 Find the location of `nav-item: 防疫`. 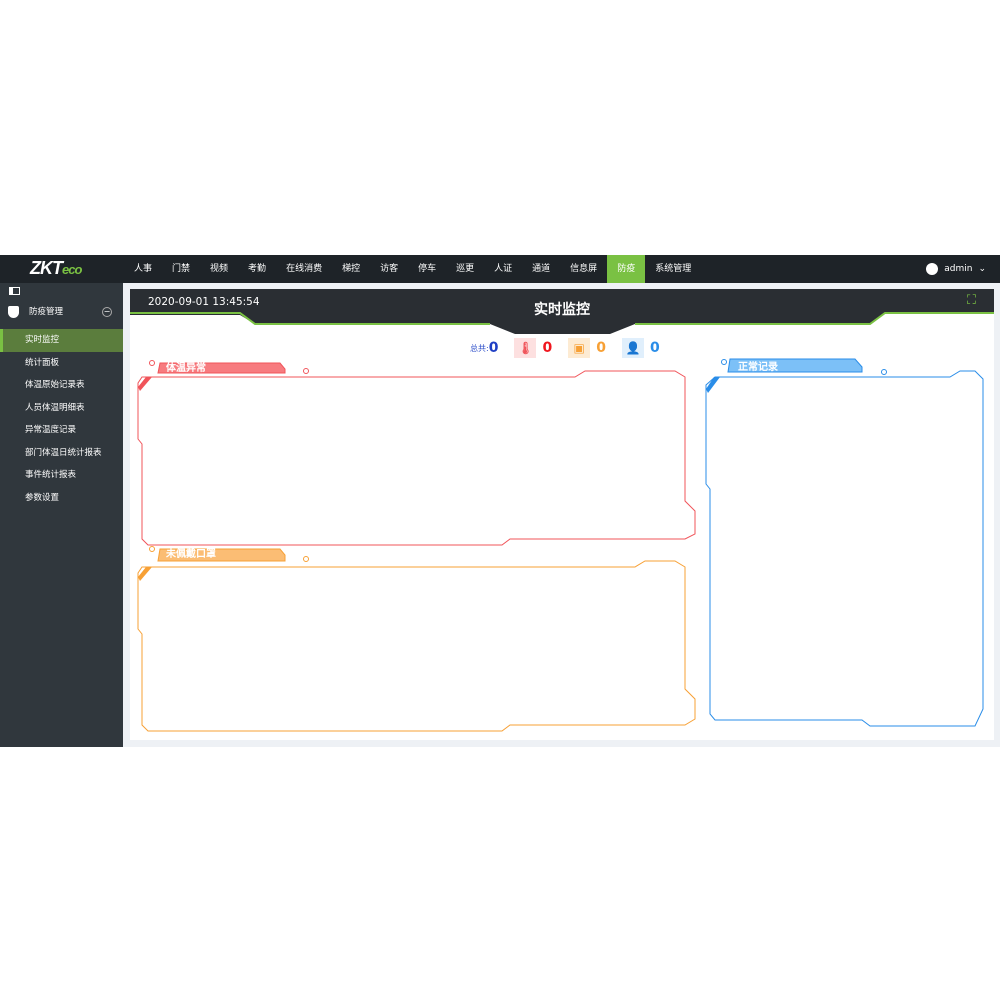

nav-item: 防疫 is located at coordinates (626, 269).